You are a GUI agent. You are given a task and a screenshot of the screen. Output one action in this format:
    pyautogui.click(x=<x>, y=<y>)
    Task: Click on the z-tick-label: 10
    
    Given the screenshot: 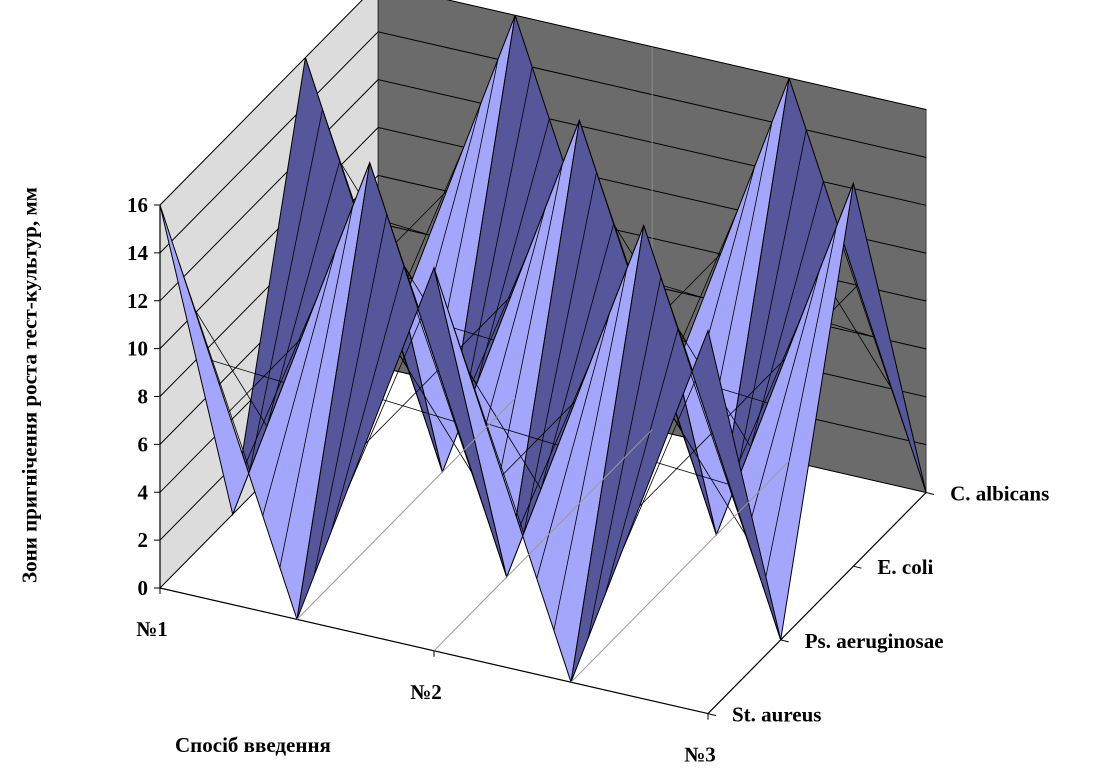 What is the action you would take?
    pyautogui.click(x=137, y=349)
    